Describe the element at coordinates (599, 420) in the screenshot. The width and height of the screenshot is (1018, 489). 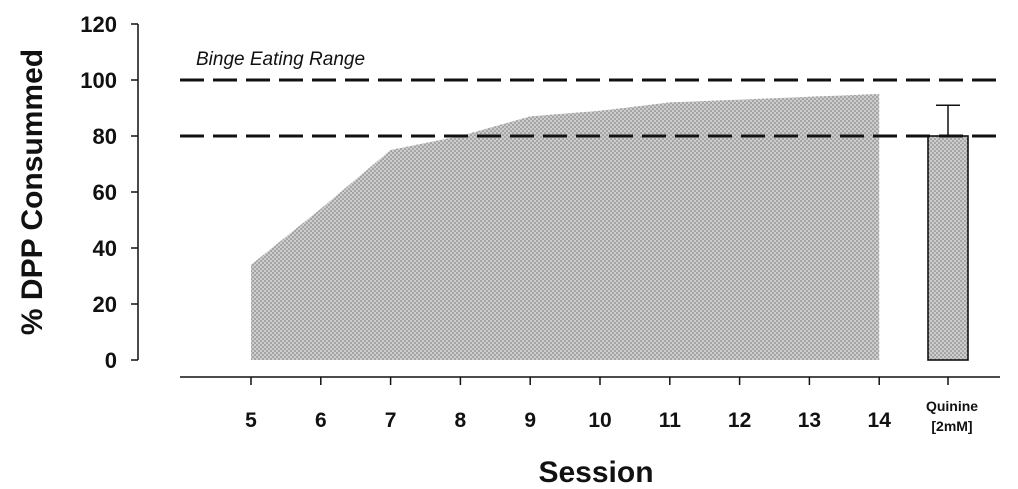
I see `x-tick-label-10: 10` at that location.